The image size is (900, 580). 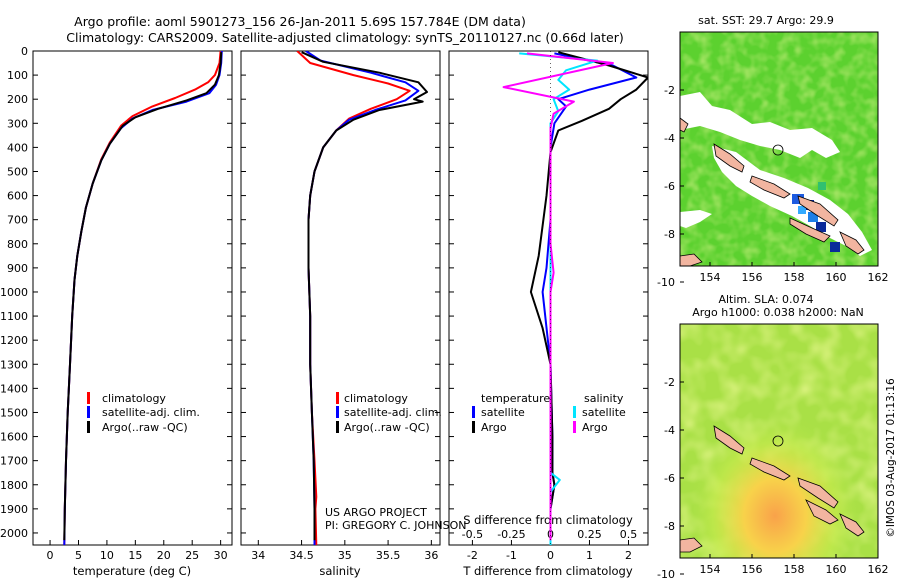 I want to click on map-y-tick-label: -6, so click(x=669, y=186).